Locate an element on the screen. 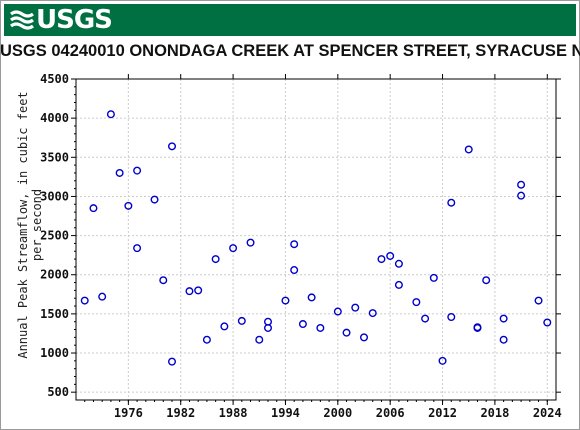 The width and height of the screenshot is (580, 430). x-tick-label: 1994 is located at coordinates (285, 413).